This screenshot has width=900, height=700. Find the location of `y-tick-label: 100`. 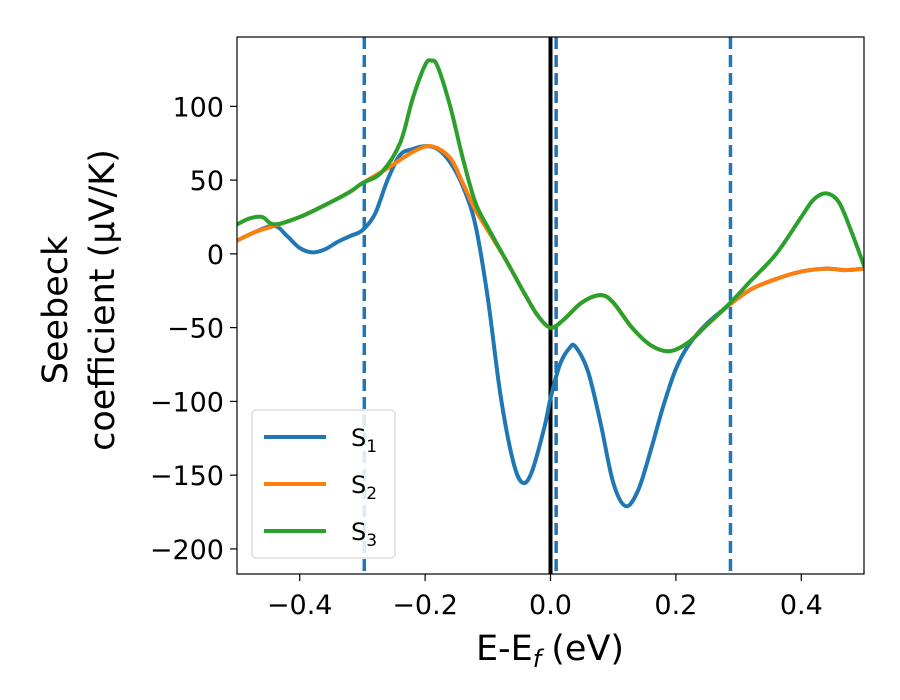

y-tick-label: 100 is located at coordinates (198, 107).